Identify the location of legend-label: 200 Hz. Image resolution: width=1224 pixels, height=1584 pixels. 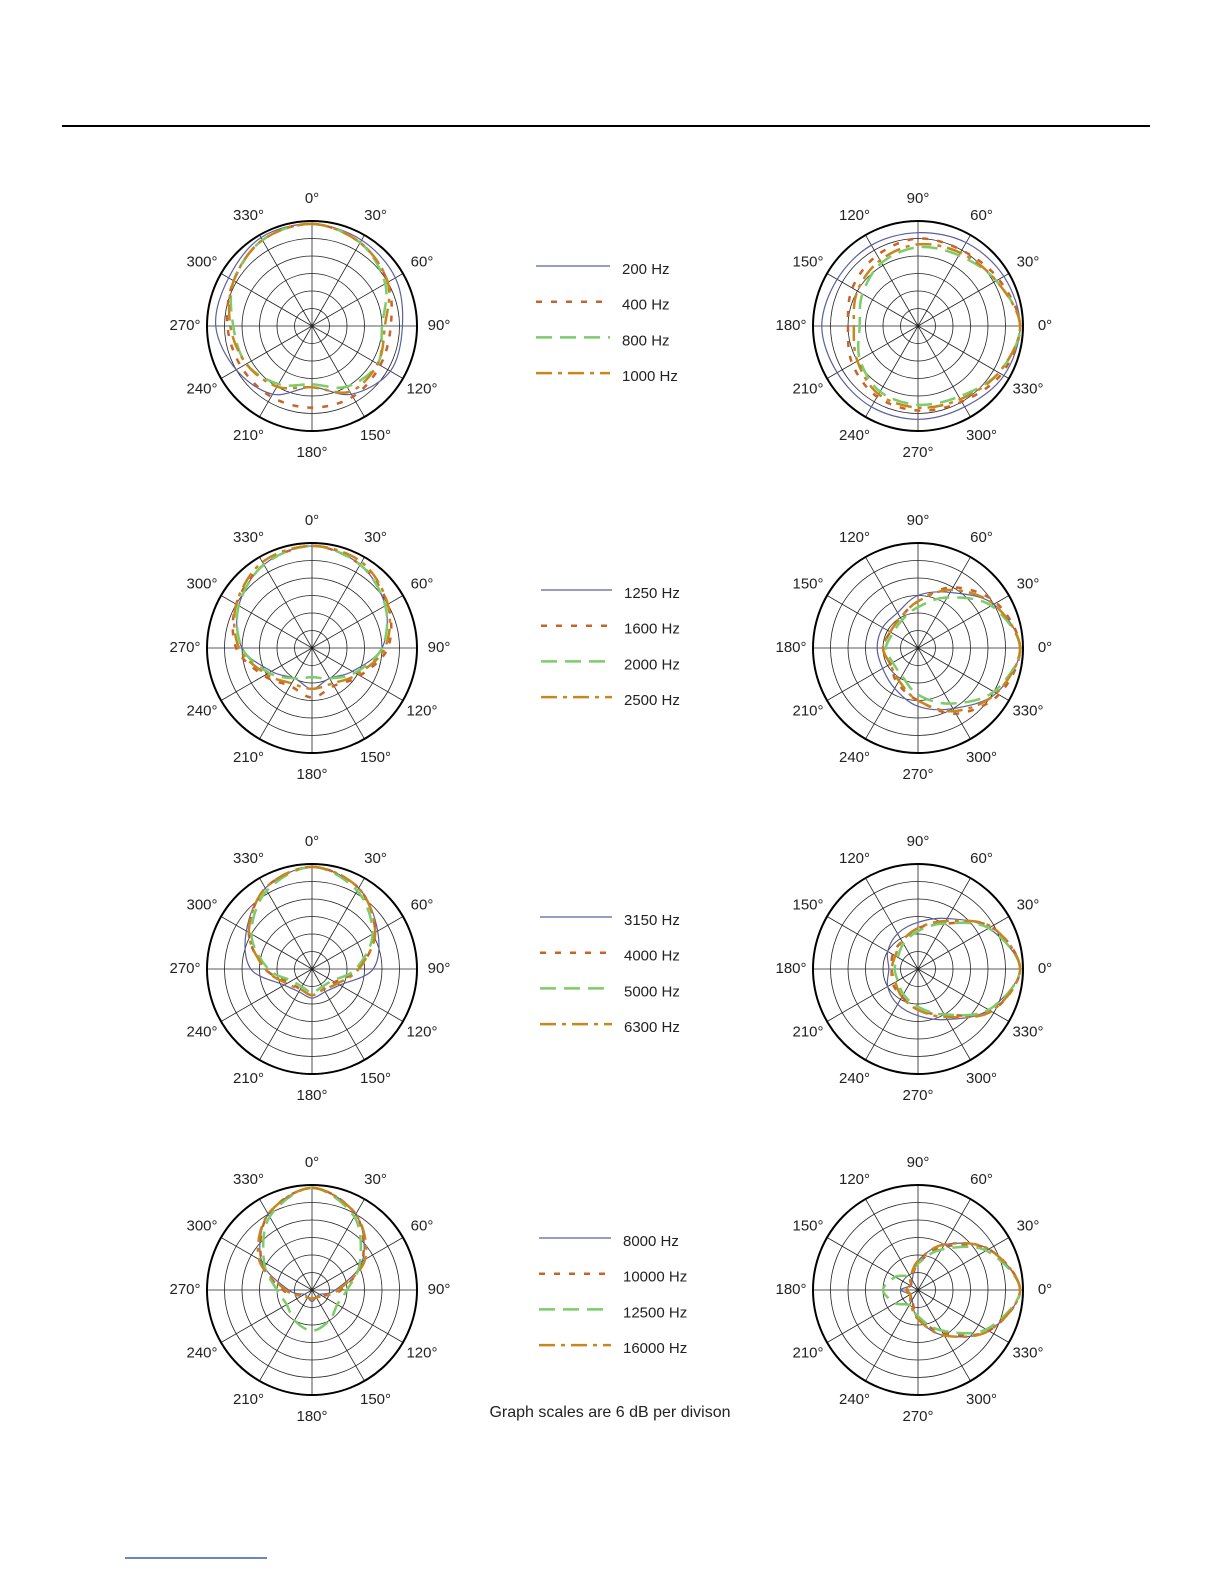
(646, 269).